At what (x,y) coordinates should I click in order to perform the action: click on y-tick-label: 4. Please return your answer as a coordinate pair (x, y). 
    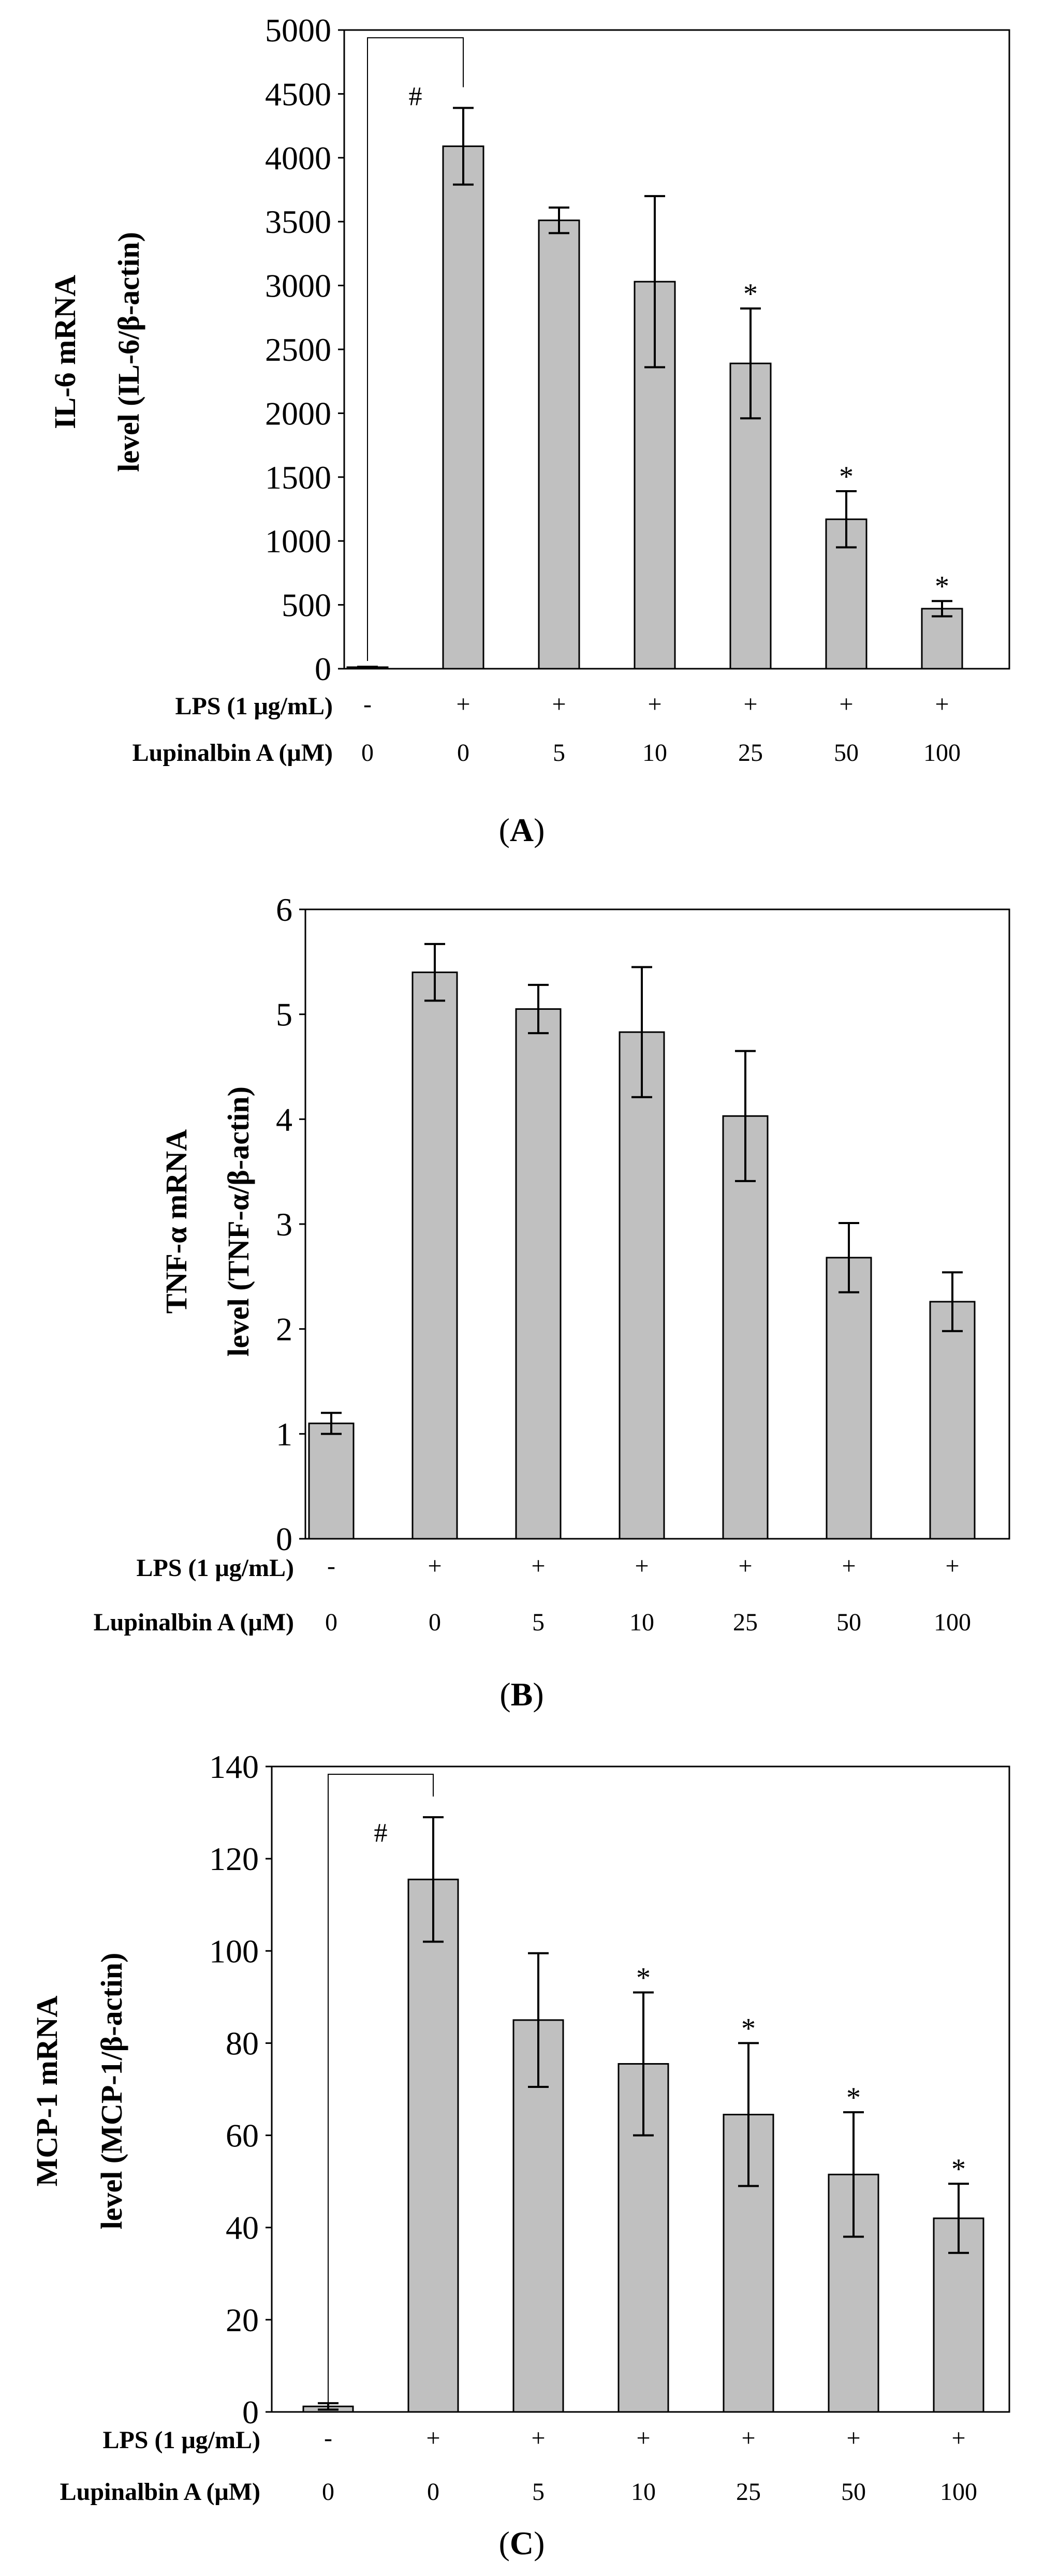
    Looking at the image, I should click on (284, 1120).